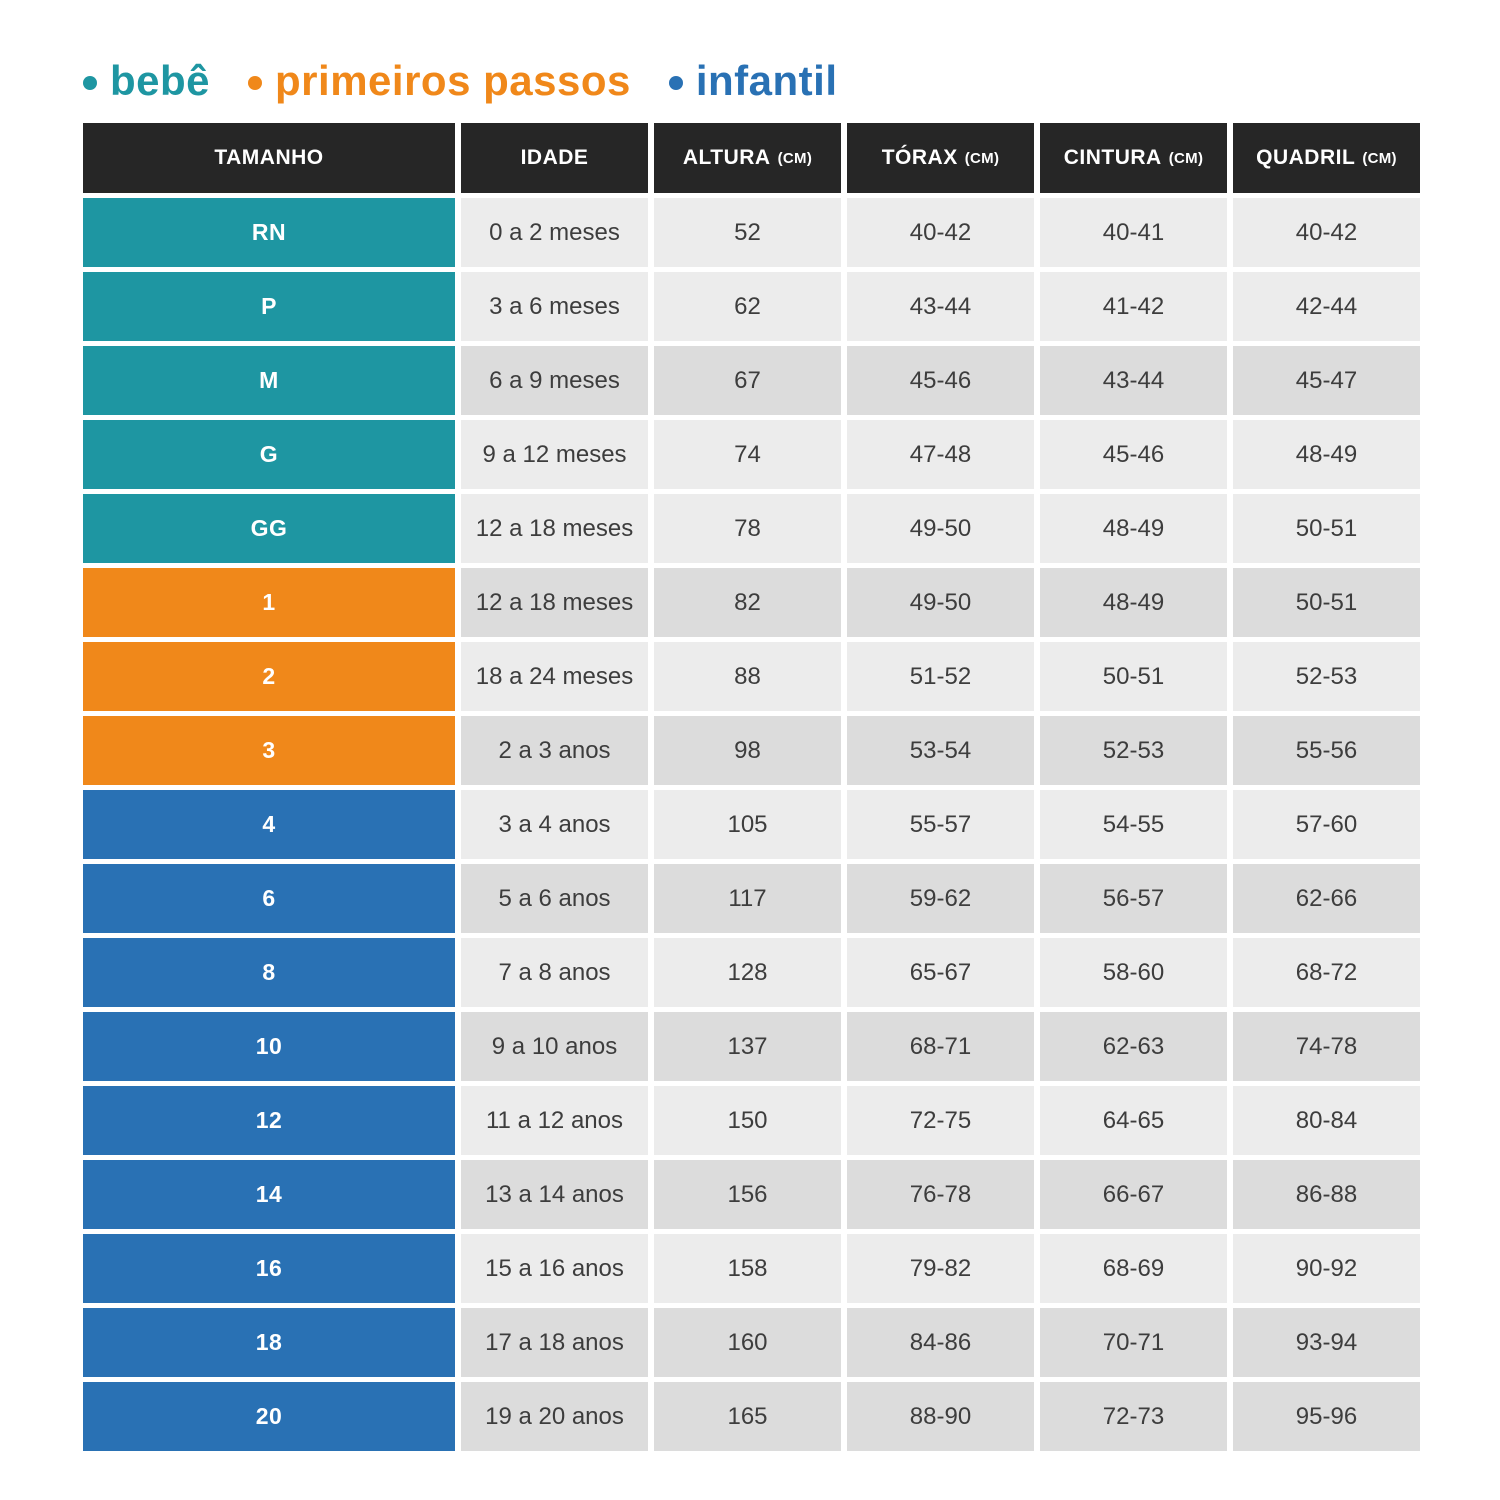  What do you see at coordinates (269, 898) in the screenshot?
I see `size-cell-6: 6` at bounding box center [269, 898].